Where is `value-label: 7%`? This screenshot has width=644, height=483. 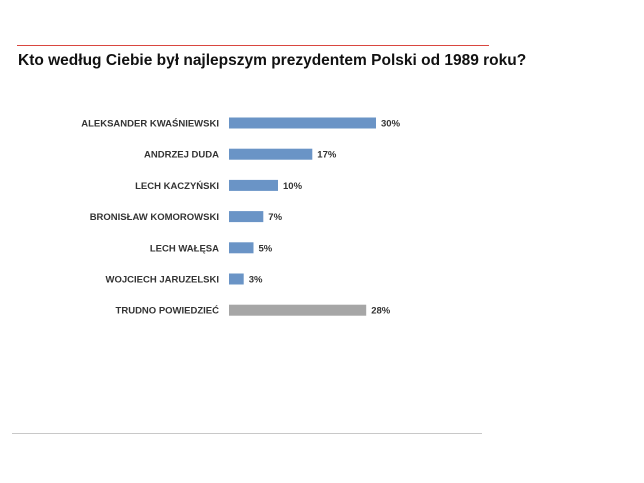 value-label: 7% is located at coordinates (275, 217).